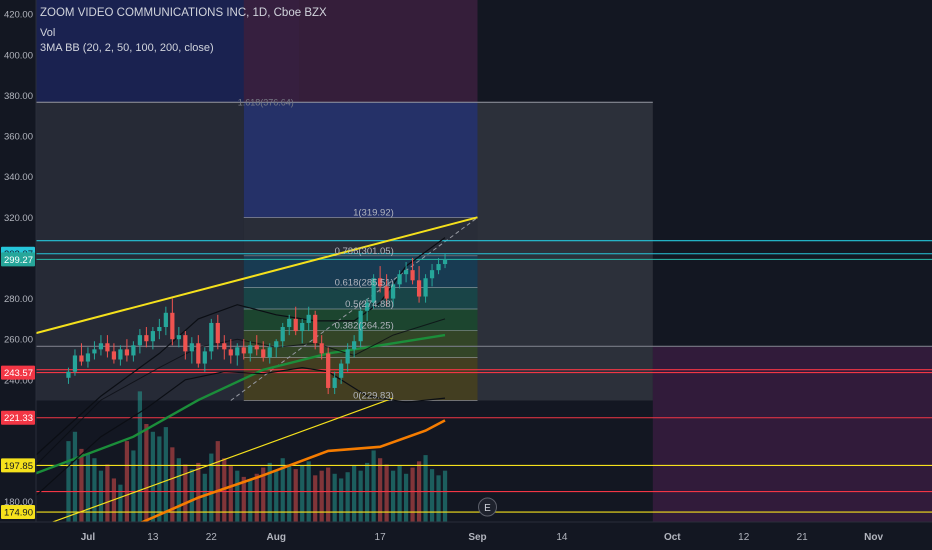 The width and height of the screenshot is (932, 550). What do you see at coordinates (364, 251) in the screenshot?
I see `fib-label: 0.786(301.05)` at bounding box center [364, 251].